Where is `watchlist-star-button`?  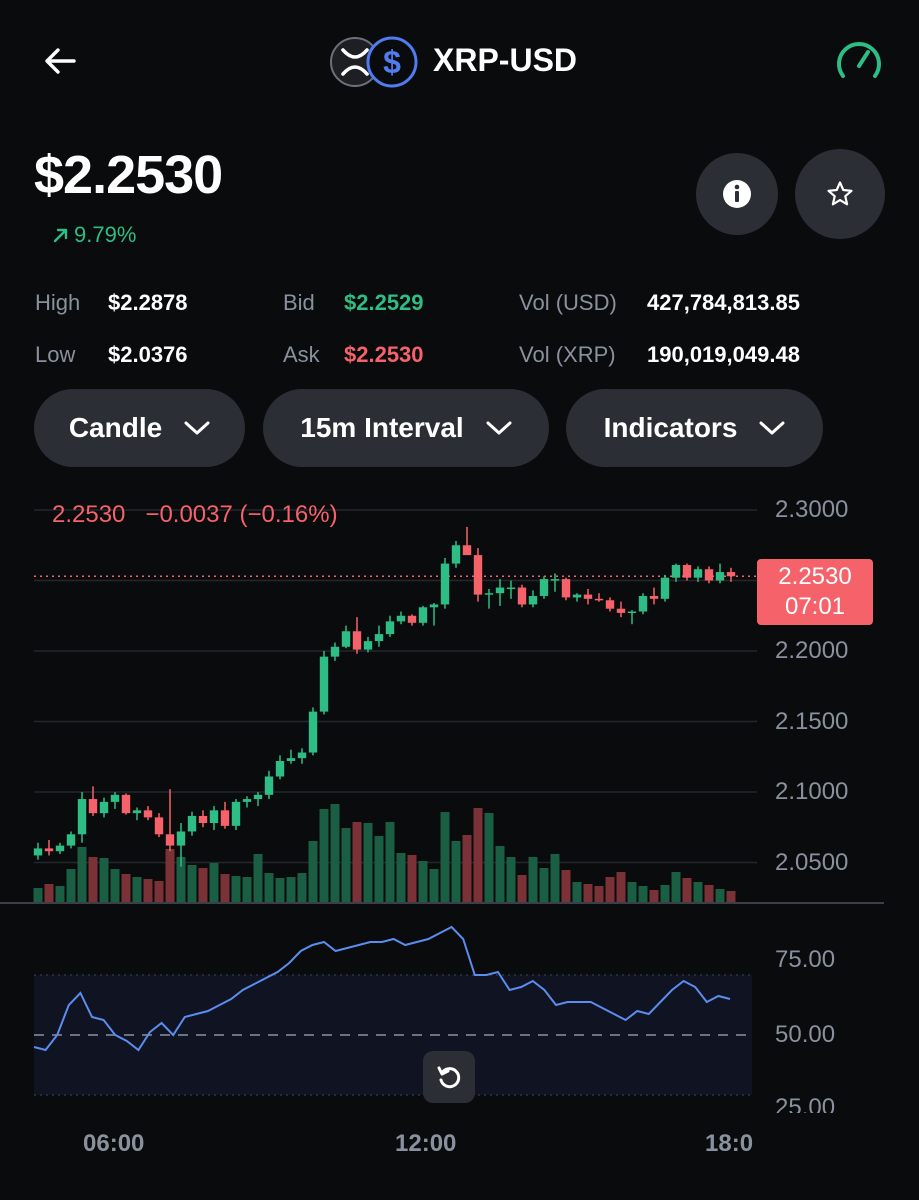
watchlist-star-button is located at coordinates (840, 194).